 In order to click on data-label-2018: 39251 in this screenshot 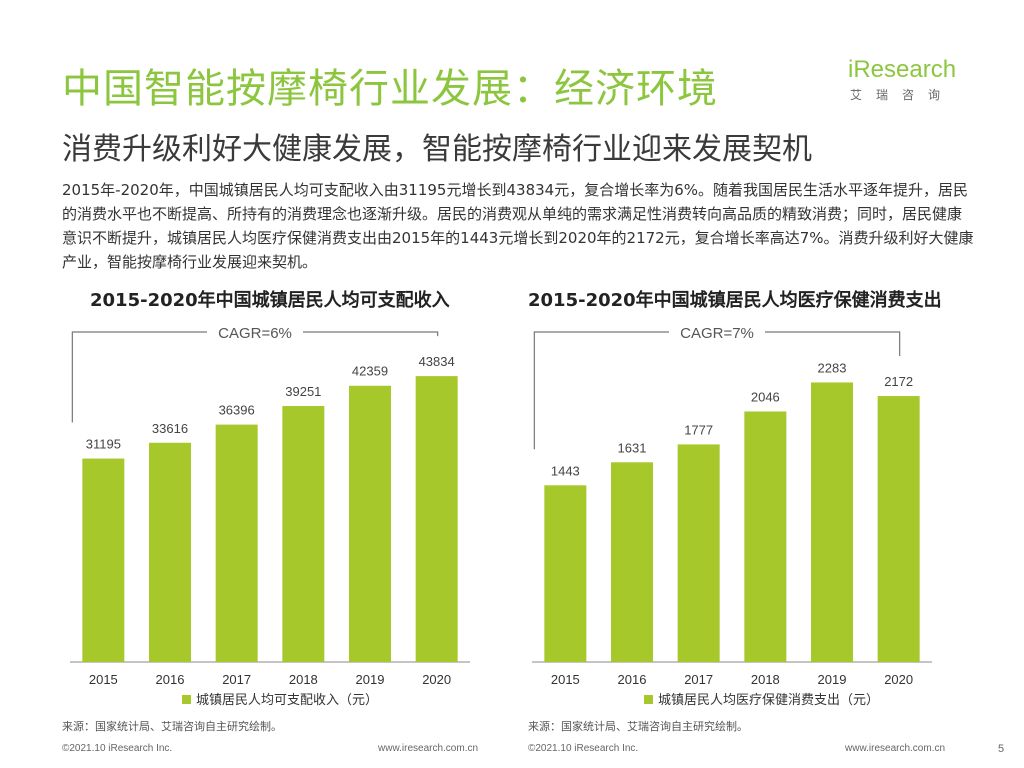, I will do `click(303, 391)`.